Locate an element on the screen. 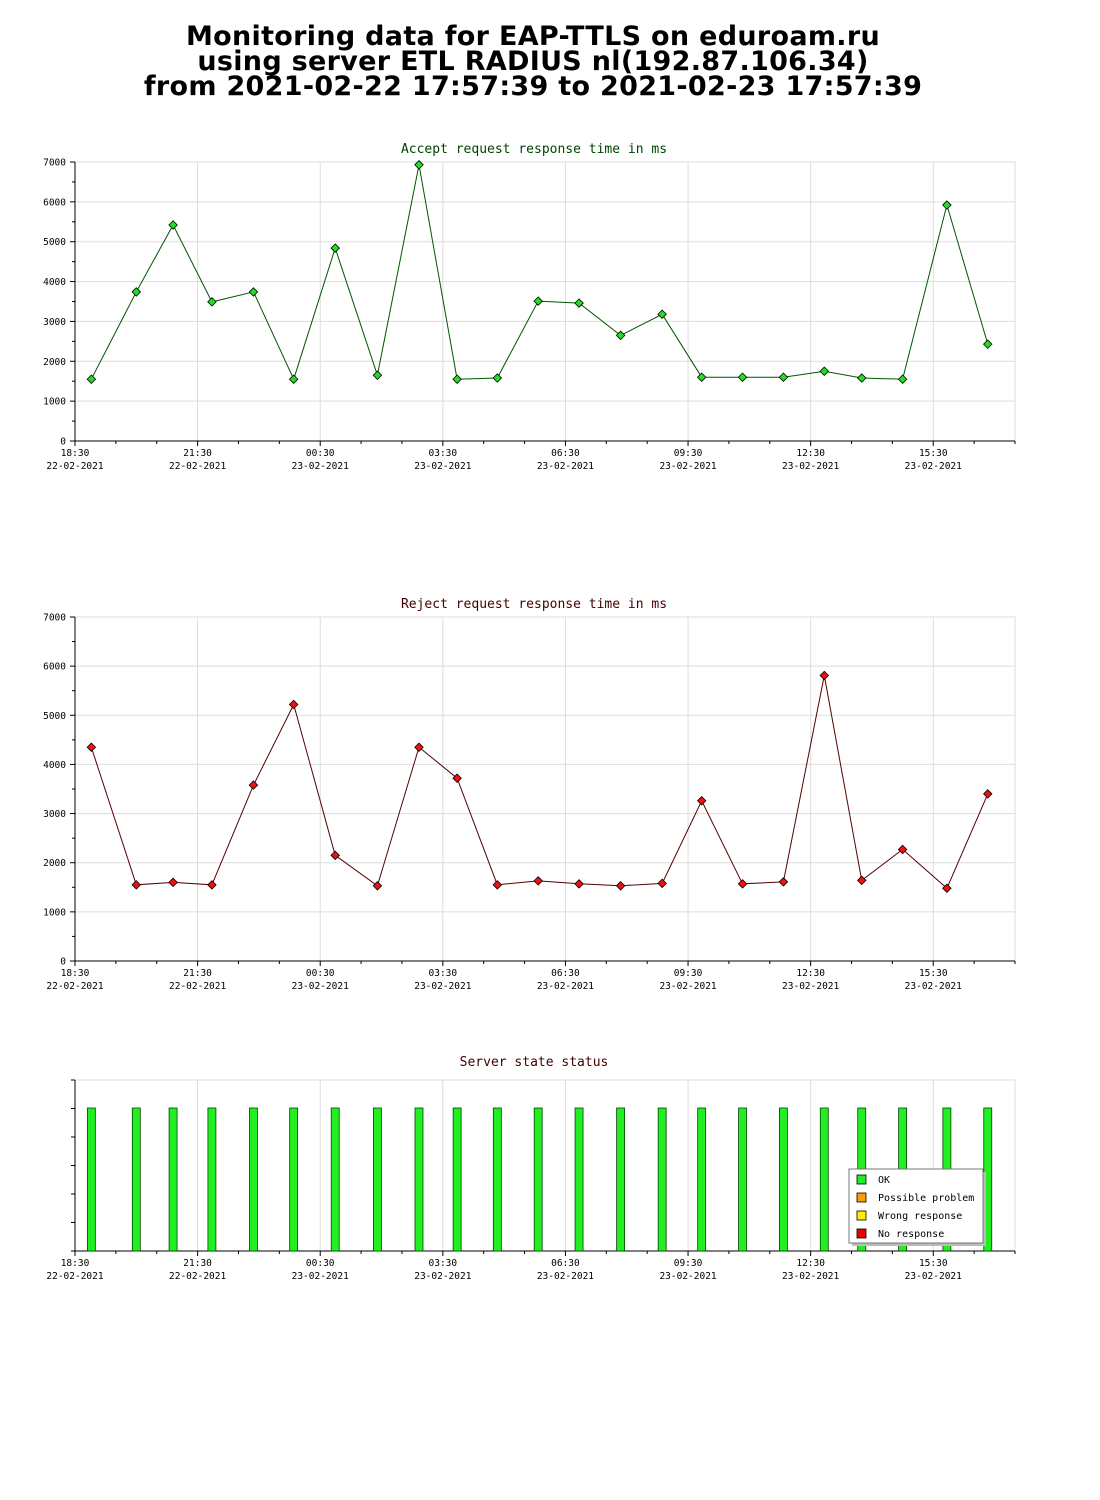  legend-ok-swatch is located at coordinates (861, 1179).